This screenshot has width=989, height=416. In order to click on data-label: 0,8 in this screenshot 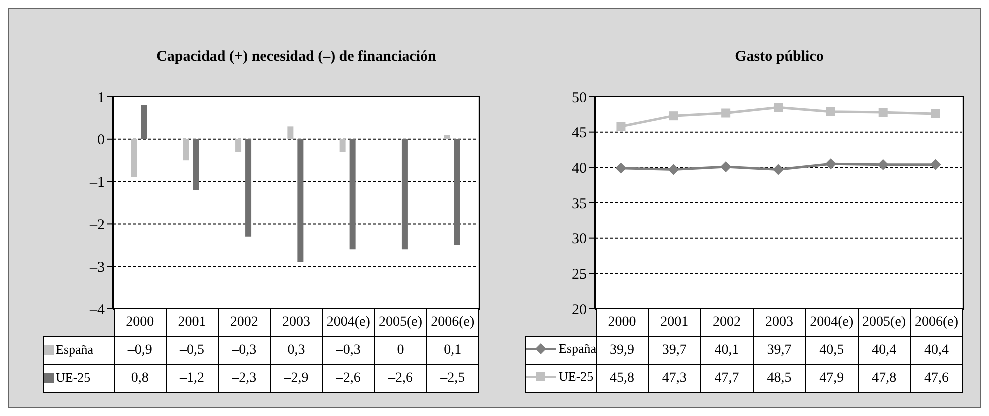, I will do `click(140, 378)`.